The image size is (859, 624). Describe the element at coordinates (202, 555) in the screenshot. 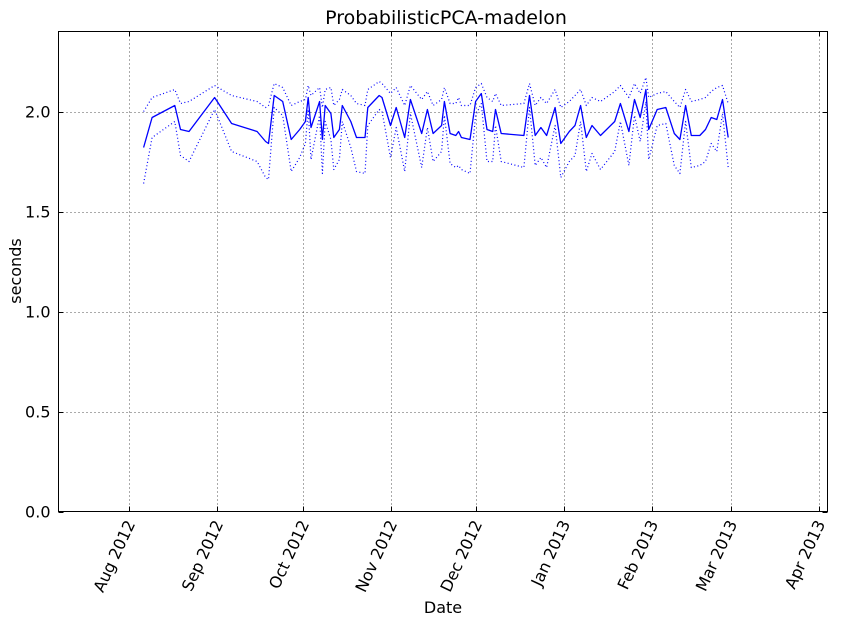

I see `x-tick-label: Sep 2012` at that location.